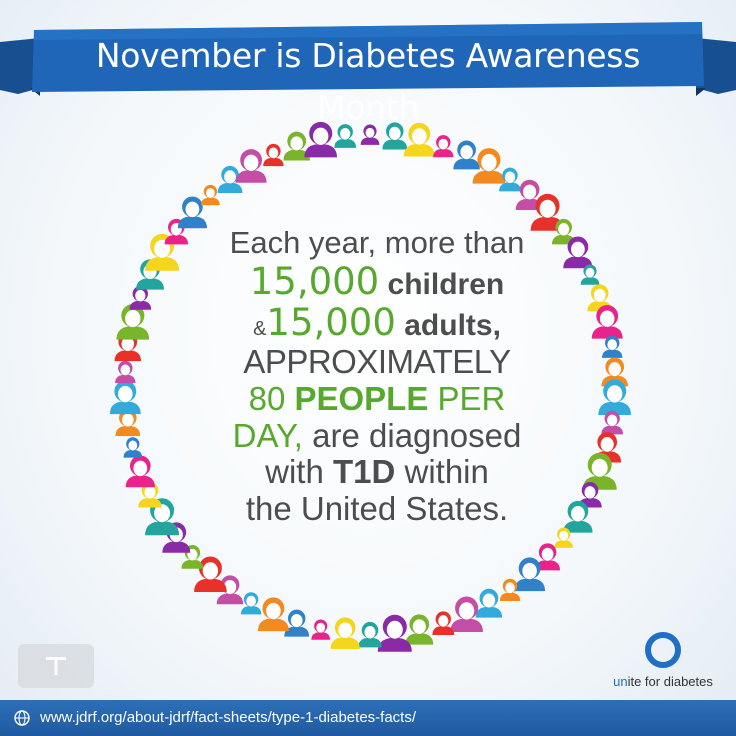 The image size is (736, 736). I want to click on blue-circle-icon, so click(663, 650).